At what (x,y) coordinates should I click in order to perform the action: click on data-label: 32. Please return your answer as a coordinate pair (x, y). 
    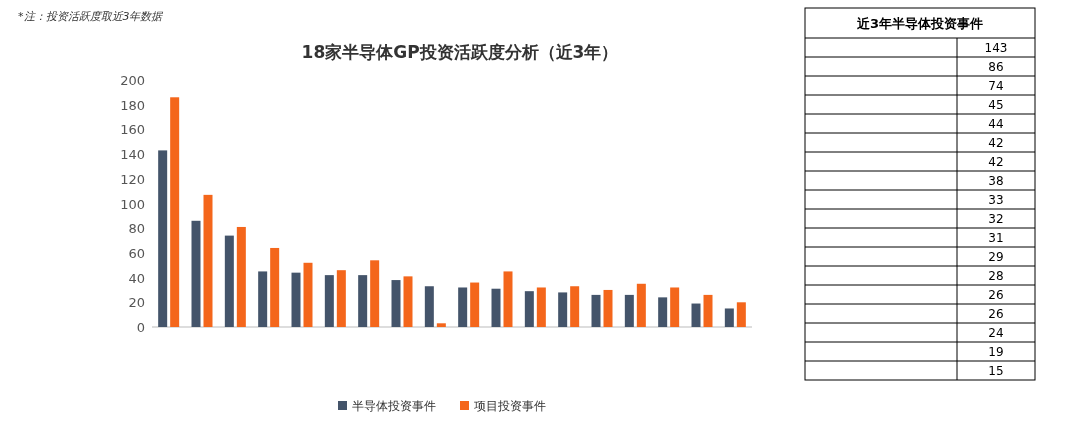
    Looking at the image, I should click on (996, 219).